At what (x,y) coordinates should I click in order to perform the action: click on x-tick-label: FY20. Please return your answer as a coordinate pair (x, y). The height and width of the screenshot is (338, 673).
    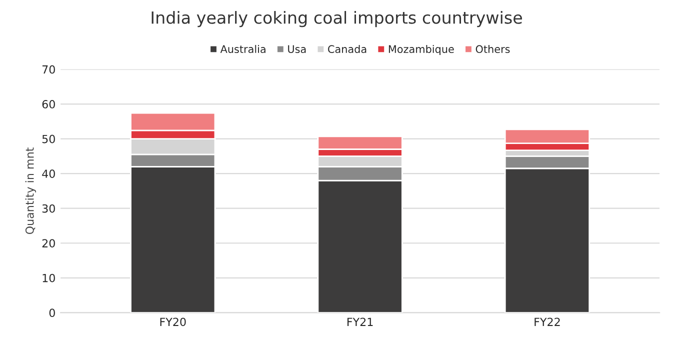
    Looking at the image, I should click on (173, 322).